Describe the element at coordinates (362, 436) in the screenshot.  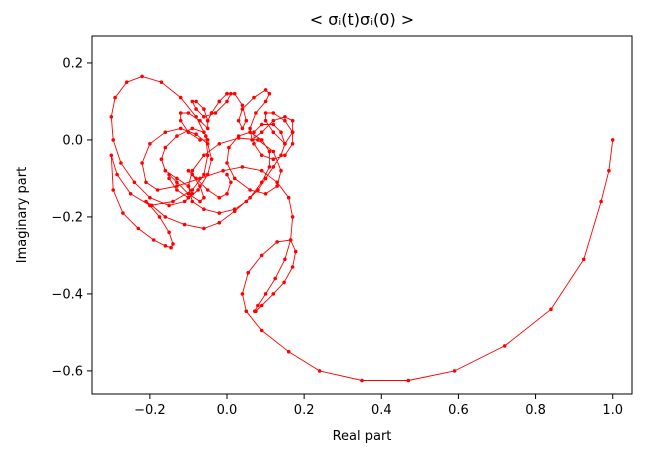
I see `x-axis-label: Real part` at that location.